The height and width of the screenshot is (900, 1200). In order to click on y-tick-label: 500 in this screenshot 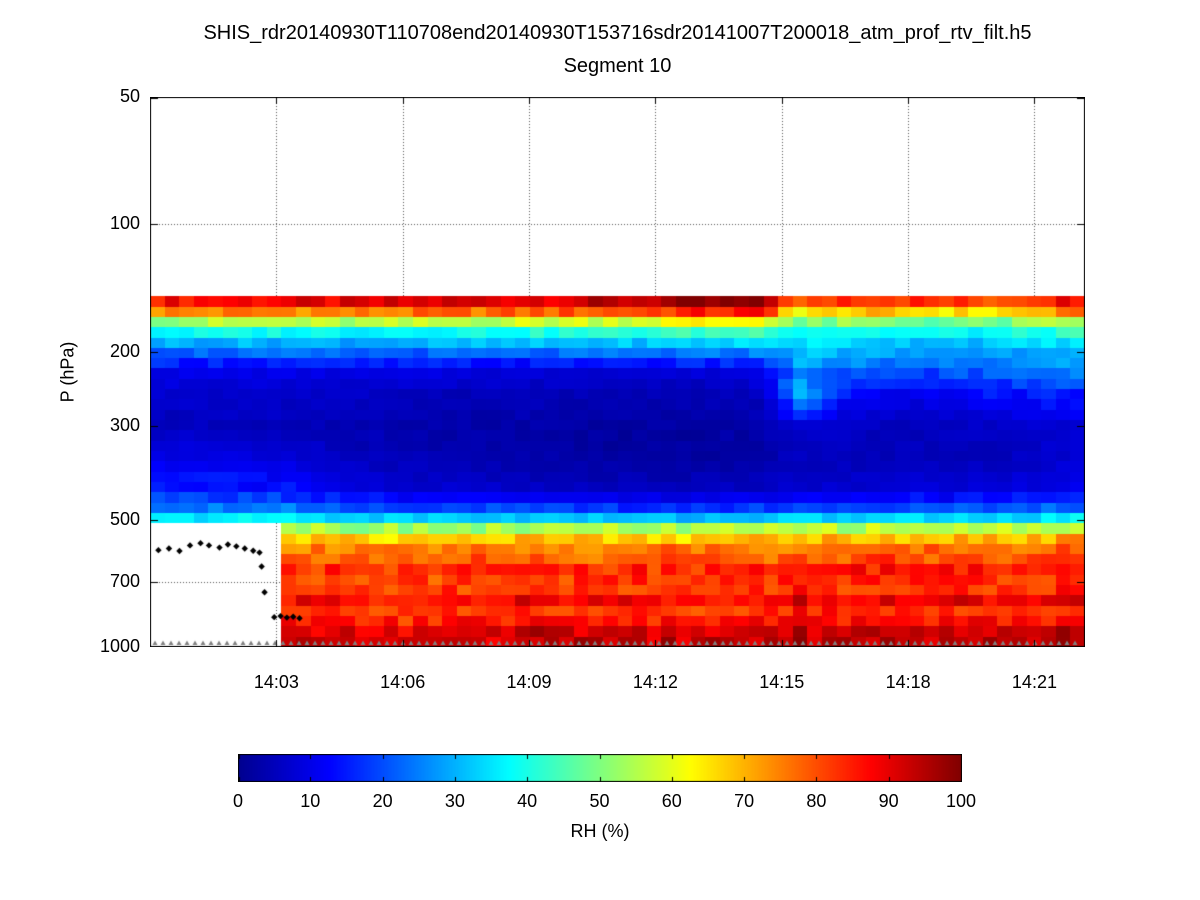, I will do `click(124, 518)`.